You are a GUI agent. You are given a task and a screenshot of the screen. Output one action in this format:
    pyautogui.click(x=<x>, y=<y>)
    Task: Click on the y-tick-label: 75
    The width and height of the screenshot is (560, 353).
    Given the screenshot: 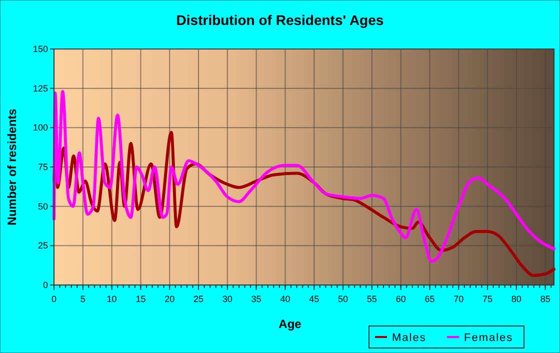 What is the action you would take?
    pyautogui.click(x=43, y=167)
    